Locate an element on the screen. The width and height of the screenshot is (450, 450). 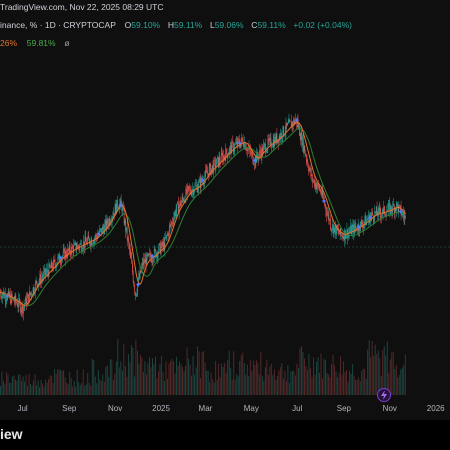
lightning-icon is located at coordinates (384, 395).